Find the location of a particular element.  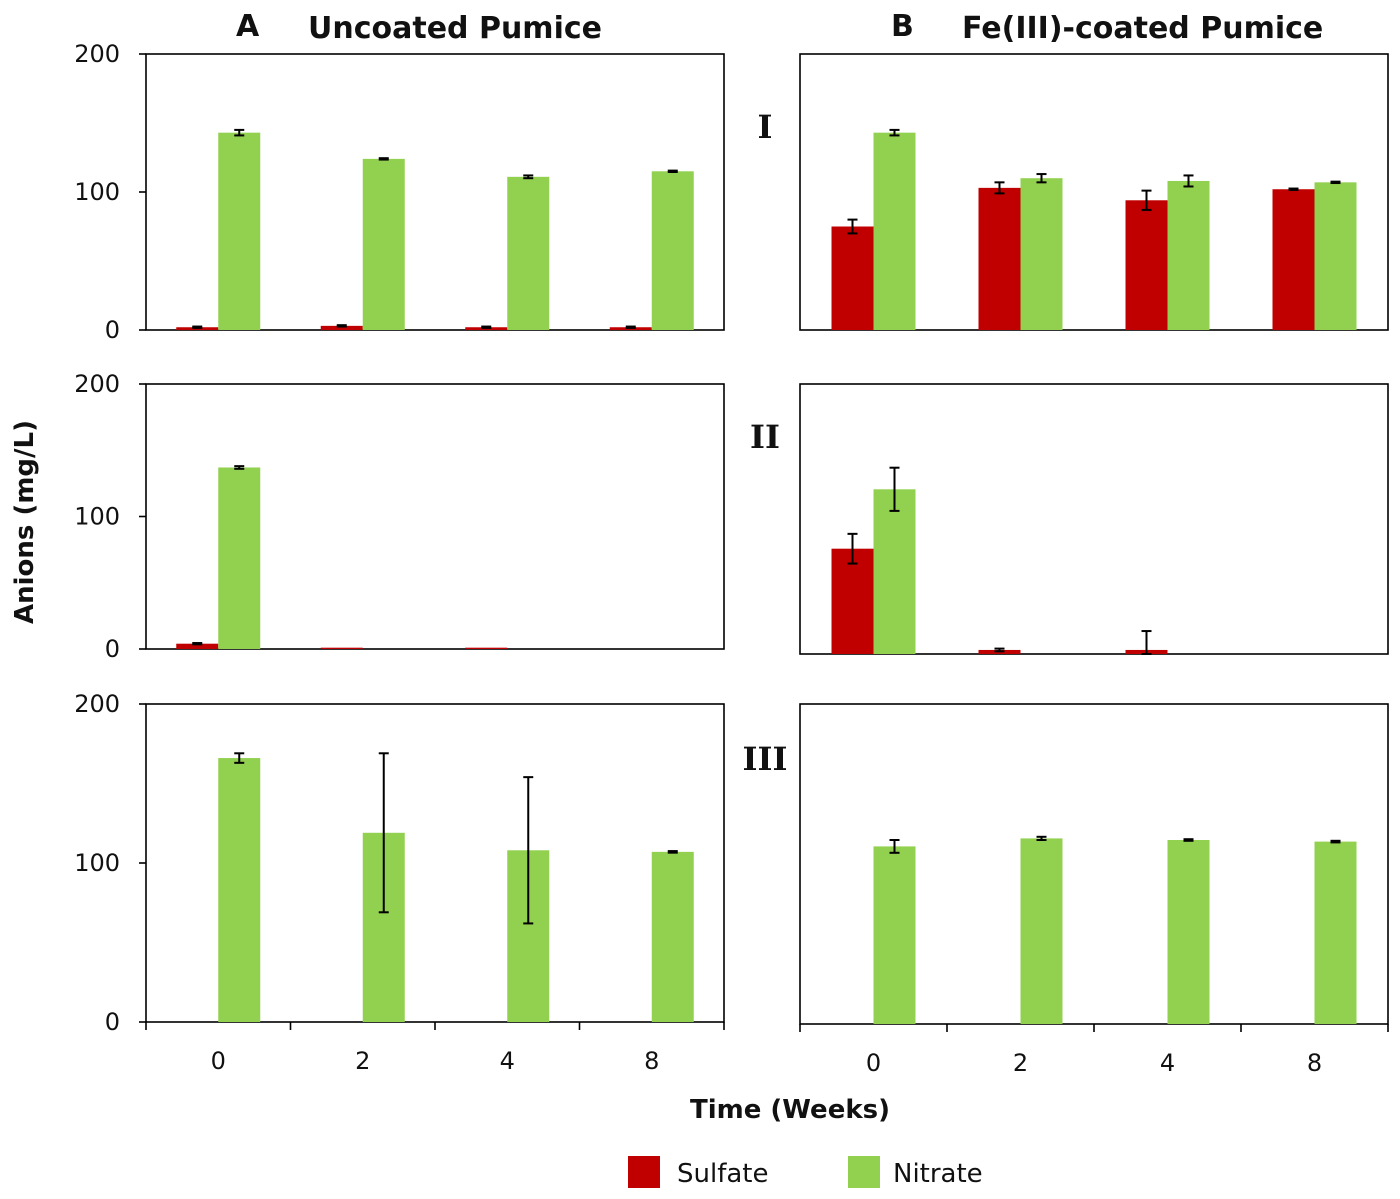

row-label-ii: II is located at coordinates (765, 437).